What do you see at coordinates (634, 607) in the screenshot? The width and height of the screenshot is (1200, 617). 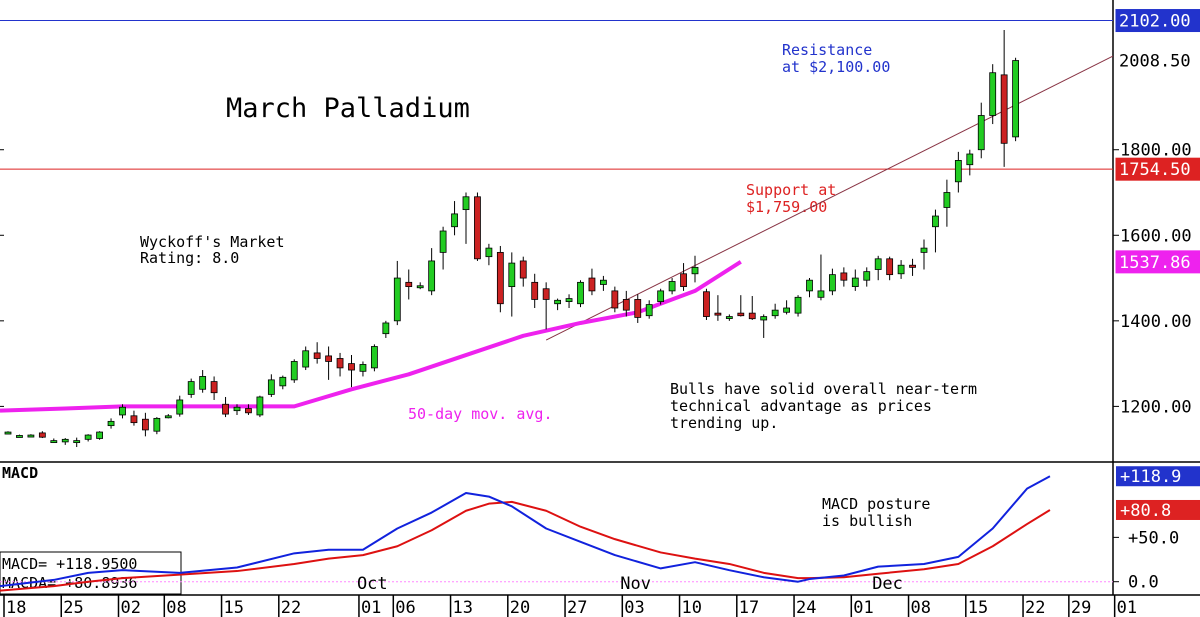 I see `date-label: 03` at bounding box center [634, 607].